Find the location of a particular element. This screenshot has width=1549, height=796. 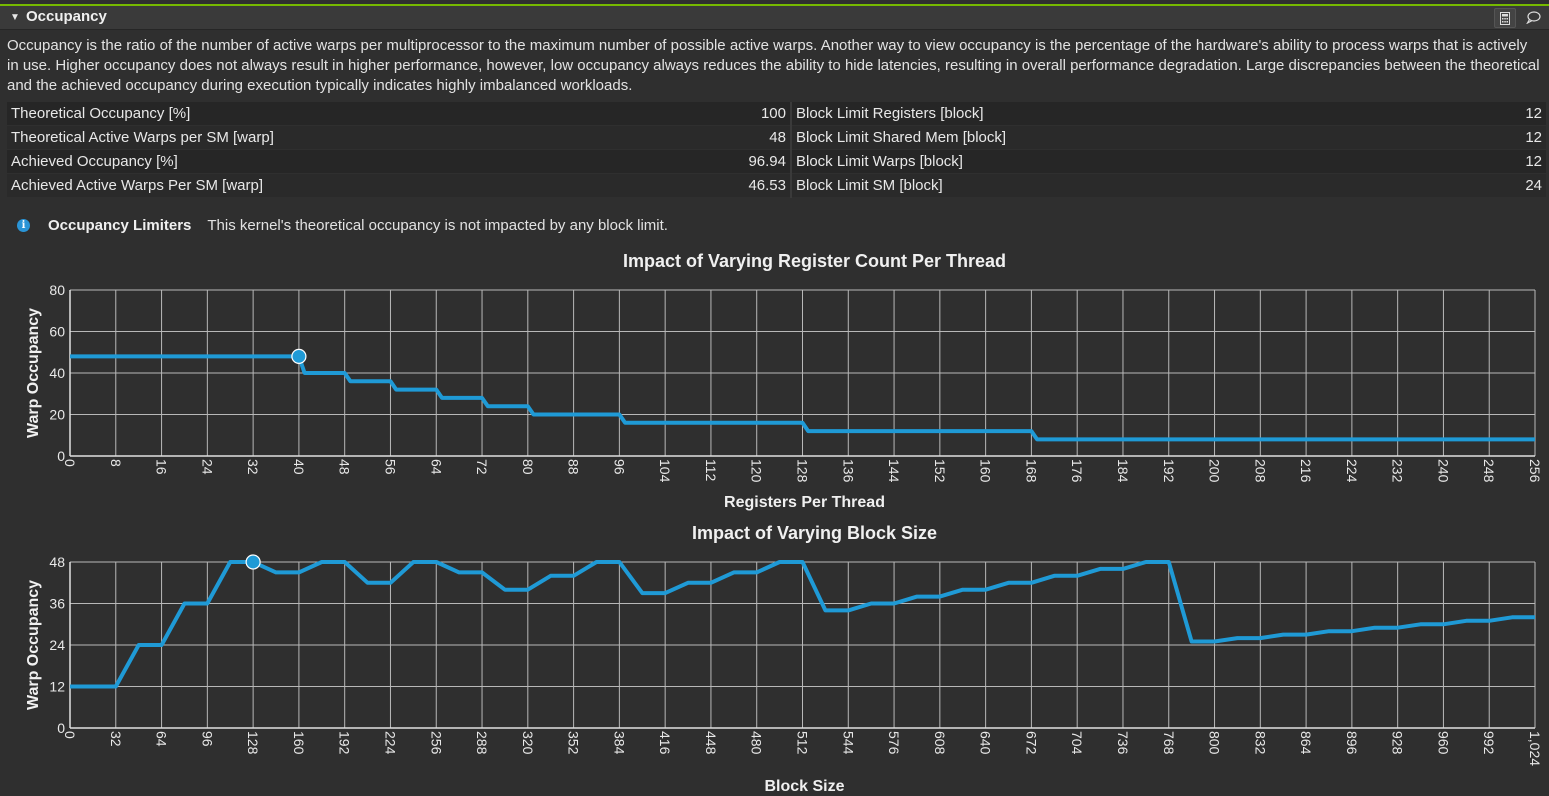

x-tick-label: 88 is located at coordinates (574, 467).